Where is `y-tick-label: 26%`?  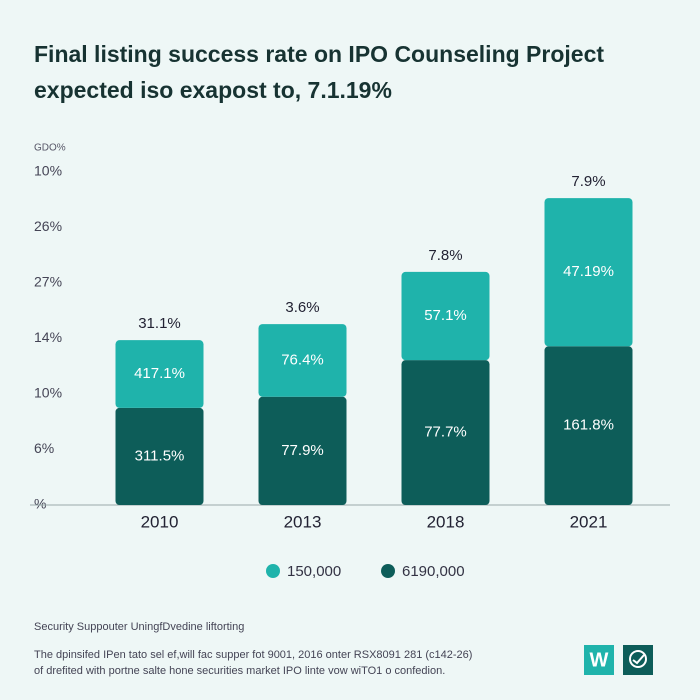 y-tick-label: 26% is located at coordinates (48, 226).